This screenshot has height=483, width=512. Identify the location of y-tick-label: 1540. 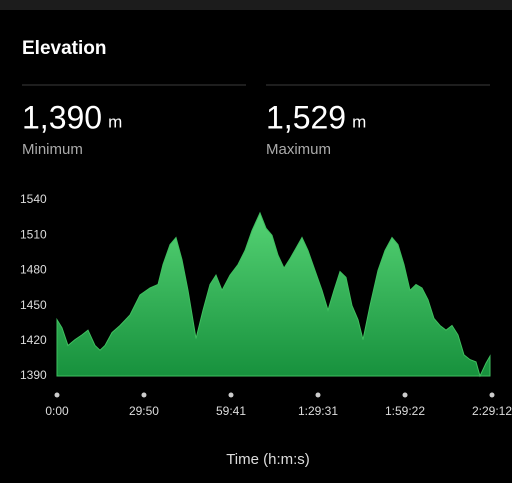
(33, 199).